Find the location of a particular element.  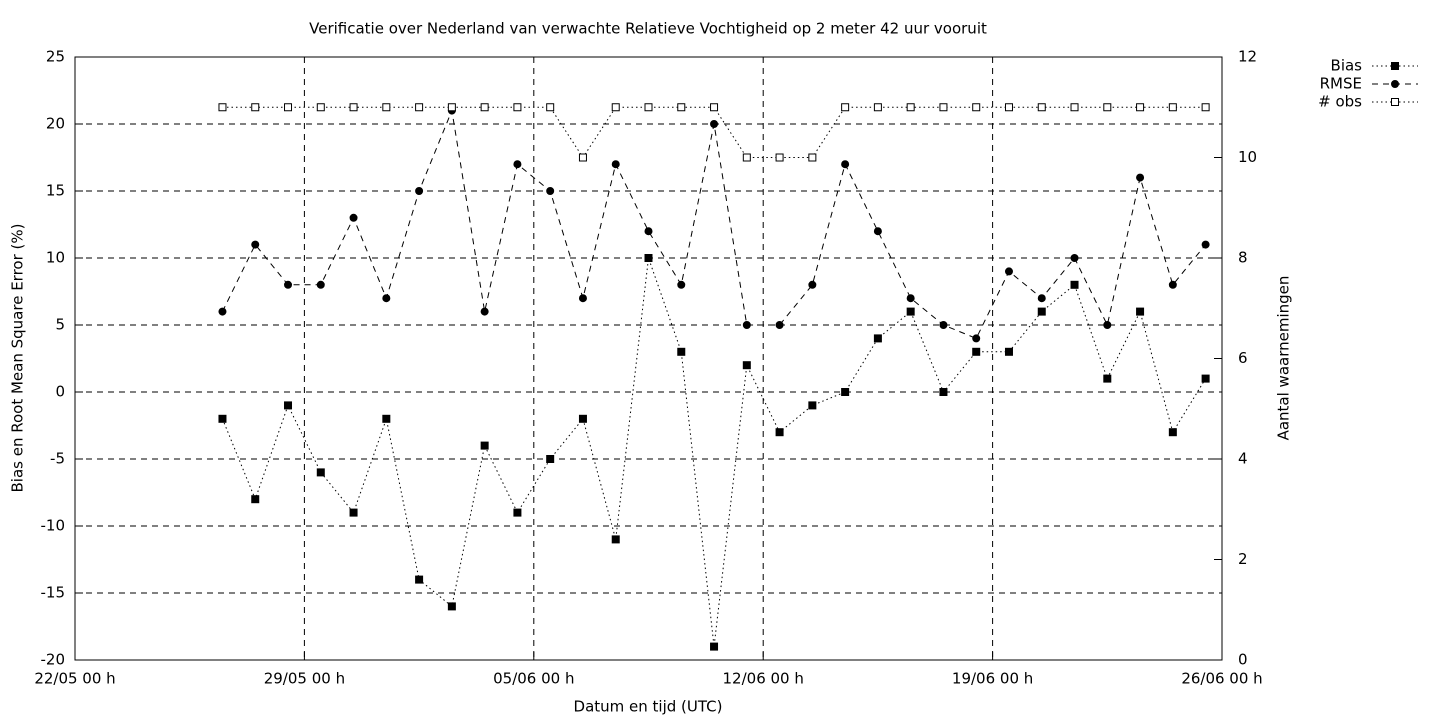

y2-tick-label: 0 is located at coordinates (1243, 660).